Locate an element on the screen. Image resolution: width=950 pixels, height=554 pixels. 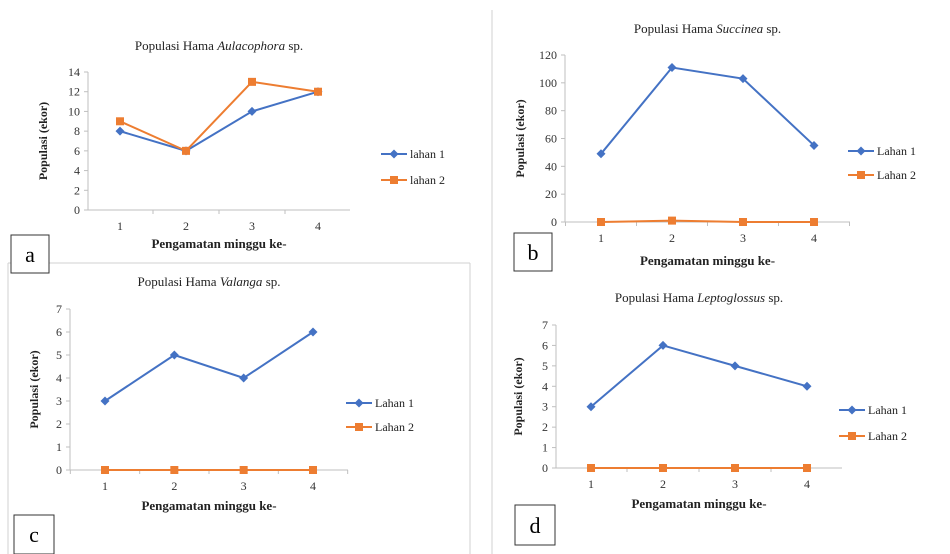
panel-letter-d: d is located at coordinates (535, 525).